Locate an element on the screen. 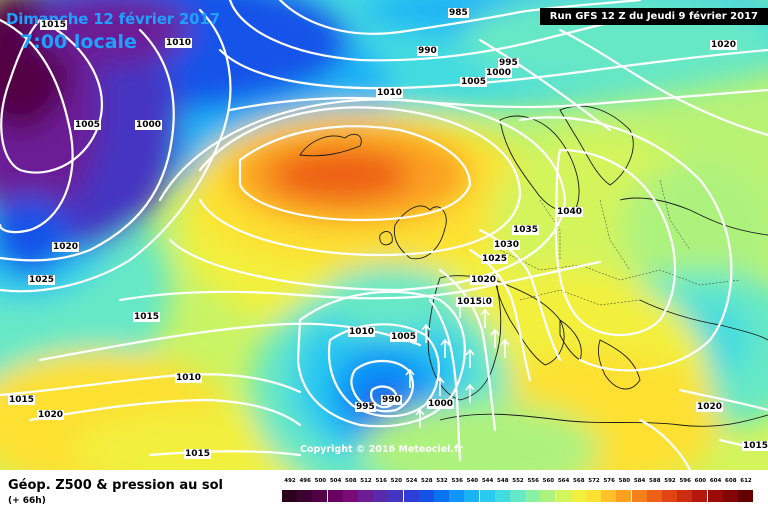 The width and height of the screenshot is (768, 512). scale-label: 576 is located at coordinates (609, 481).